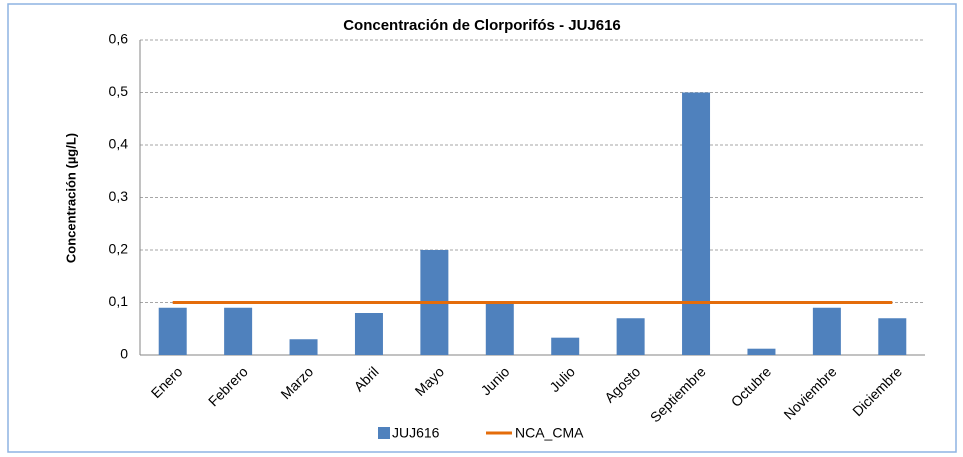 The width and height of the screenshot is (963, 457). I want to click on legend-label: NCA_CMA, so click(549, 433).